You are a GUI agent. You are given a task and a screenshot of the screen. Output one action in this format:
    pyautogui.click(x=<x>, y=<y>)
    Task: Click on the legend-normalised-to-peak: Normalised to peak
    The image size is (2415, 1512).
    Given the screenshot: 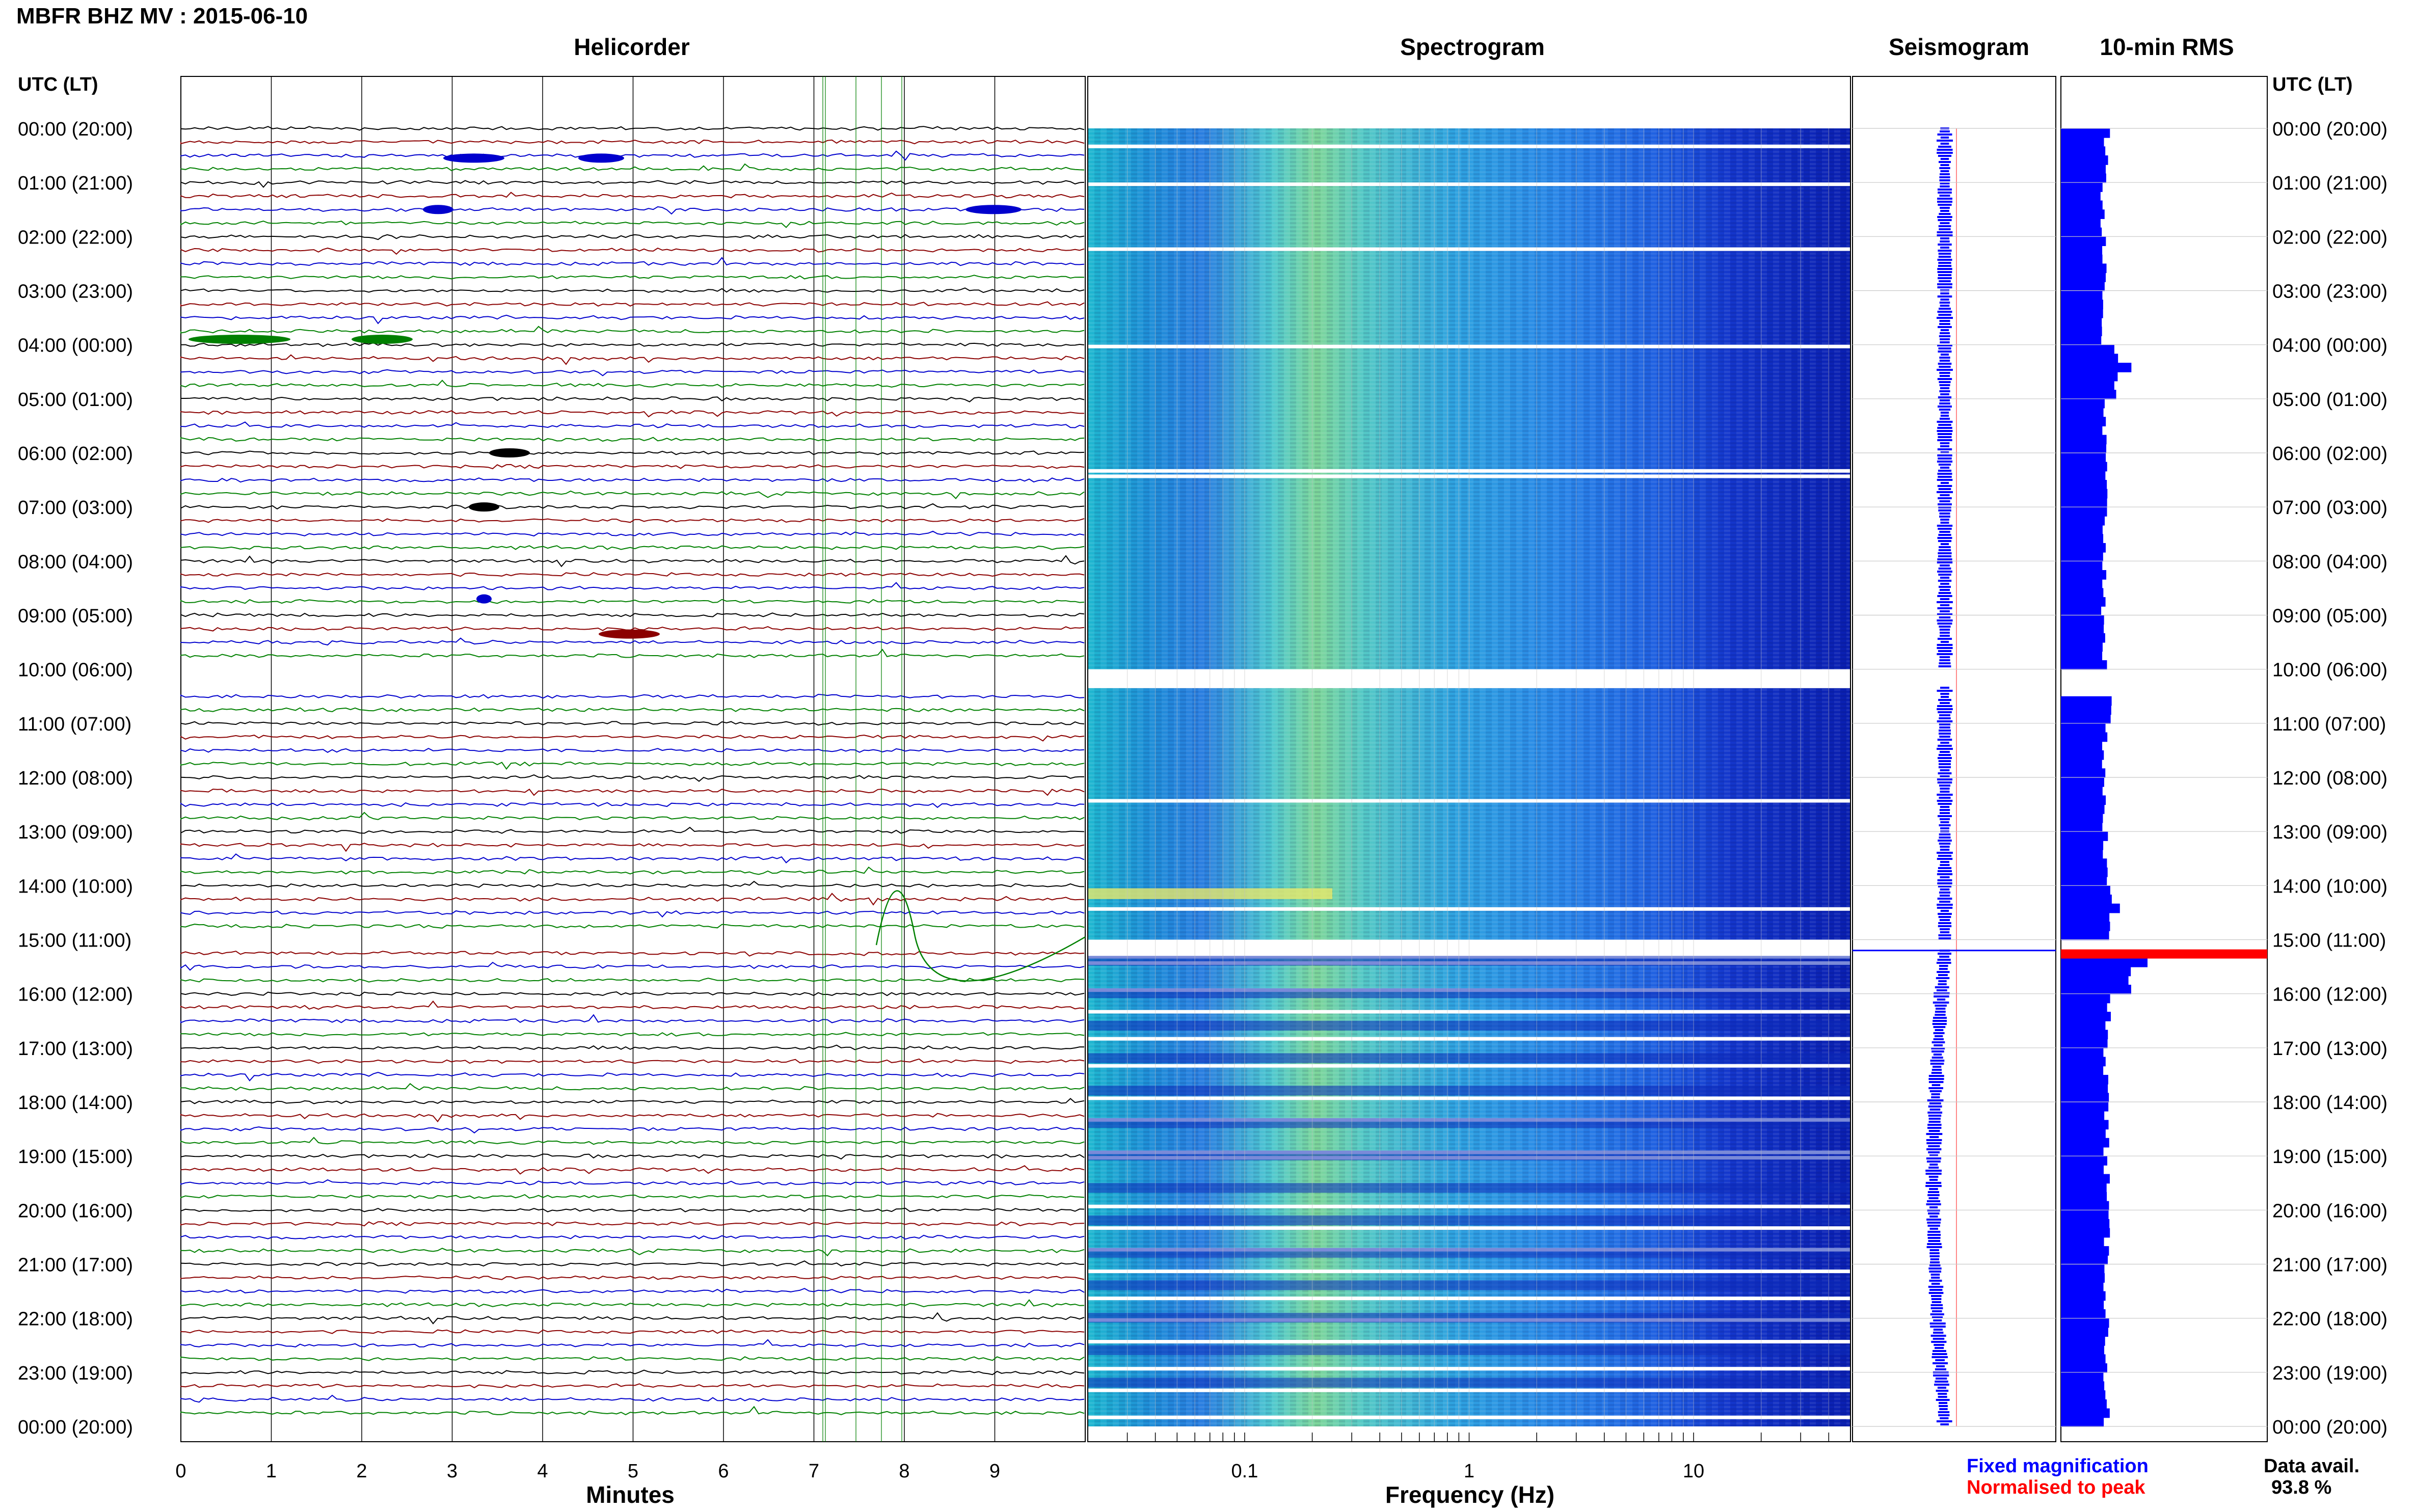 What is the action you would take?
    pyautogui.click(x=2056, y=1487)
    